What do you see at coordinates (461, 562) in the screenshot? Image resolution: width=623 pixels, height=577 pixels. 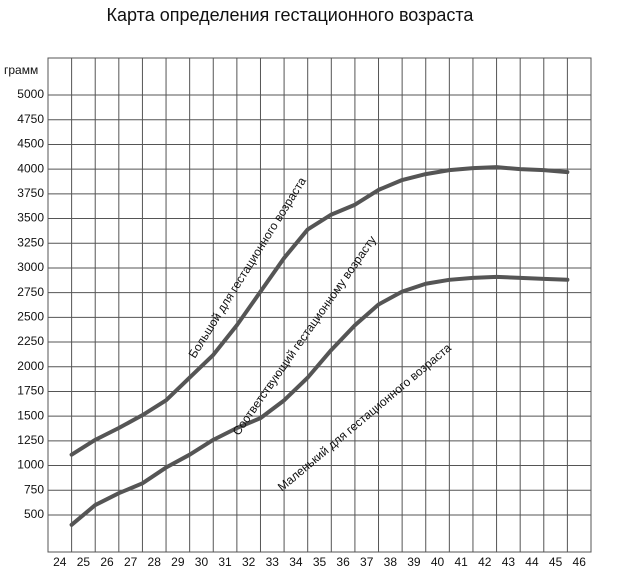 I see `x-tick-label: 41` at bounding box center [461, 562].